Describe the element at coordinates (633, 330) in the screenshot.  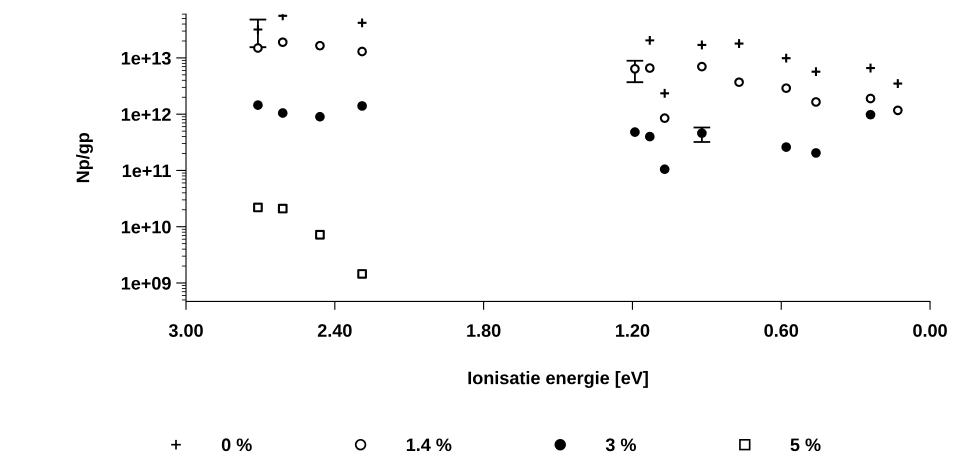
I see `x-tick-label: 1.20` at that location.